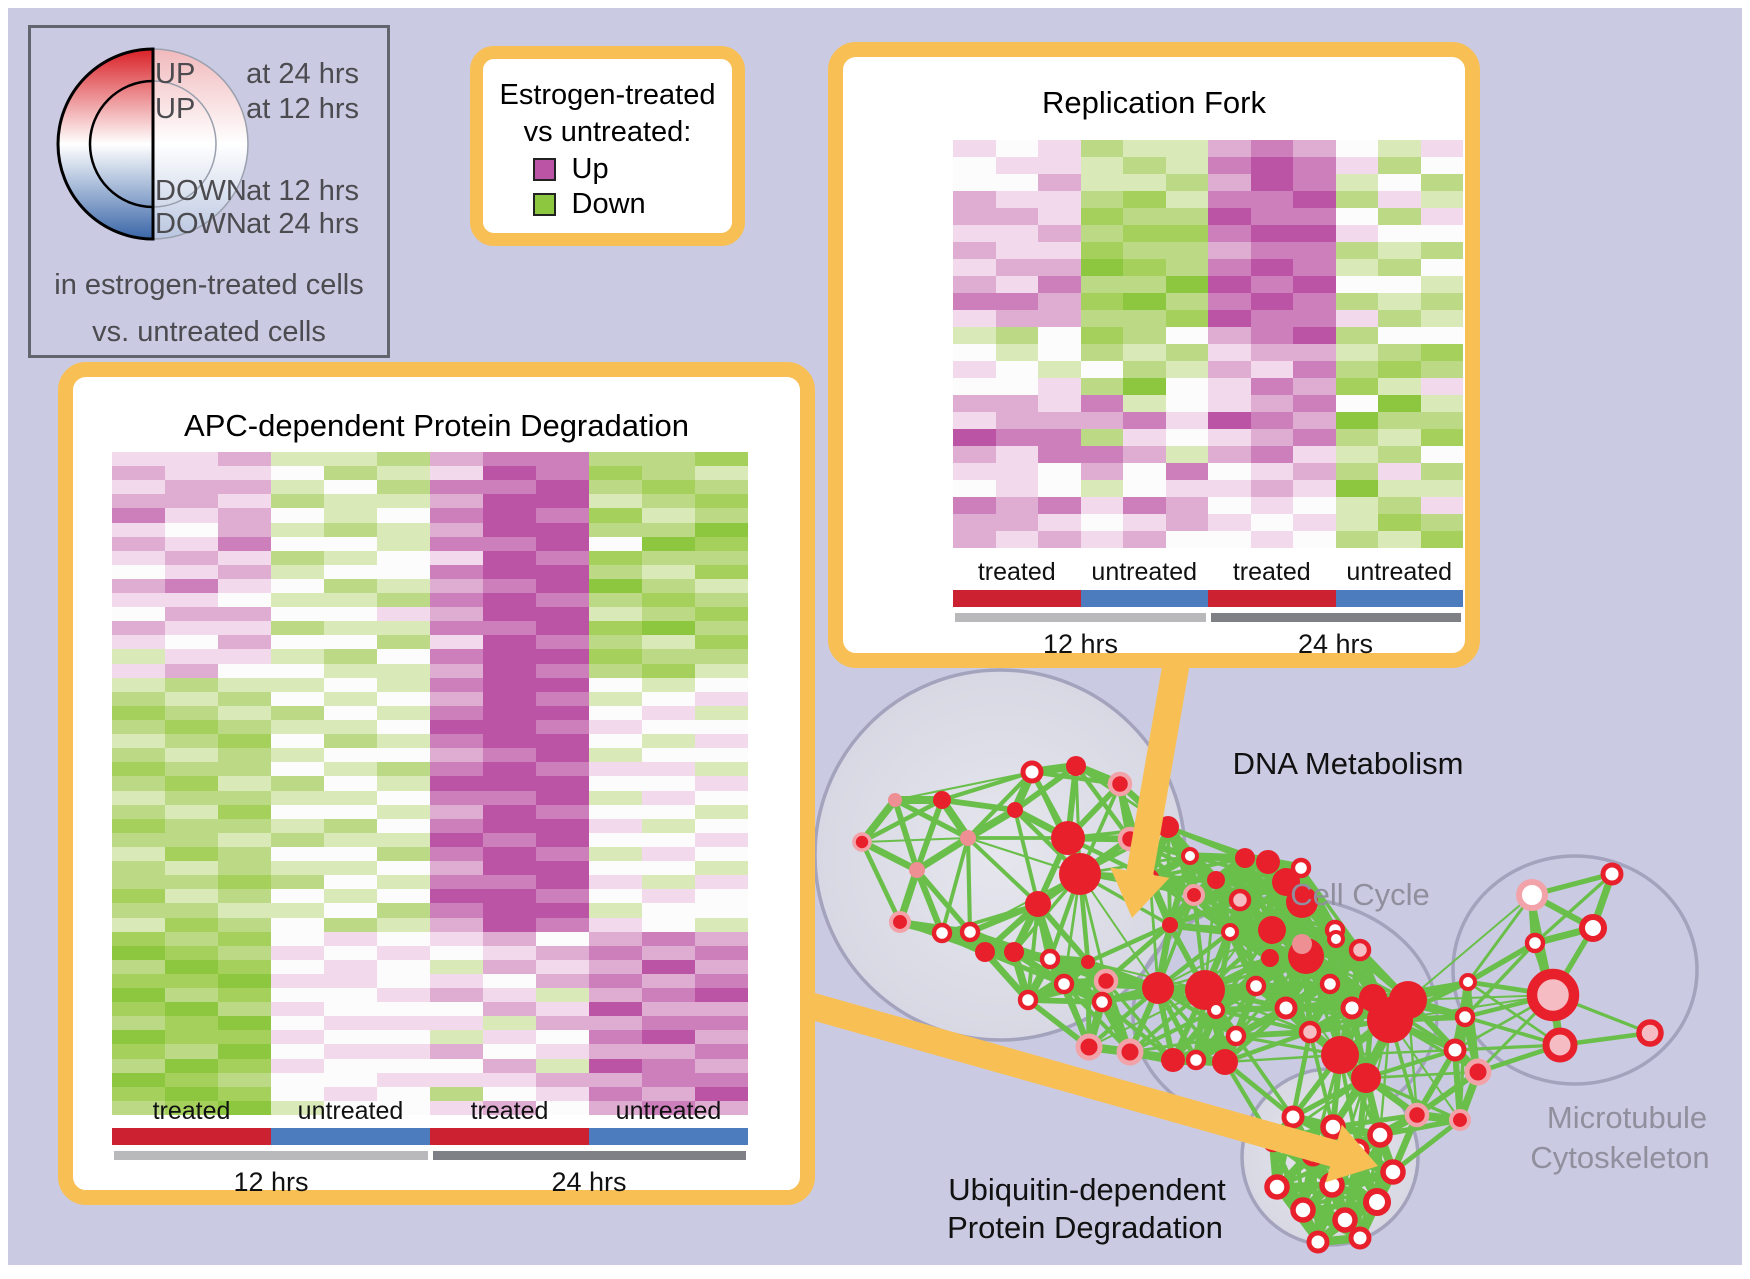 Image resolution: width=1750 pixels, height=1279 pixels. Describe the element at coordinates (1208, 344) in the screenshot. I see `repfork-heatmap` at that location.